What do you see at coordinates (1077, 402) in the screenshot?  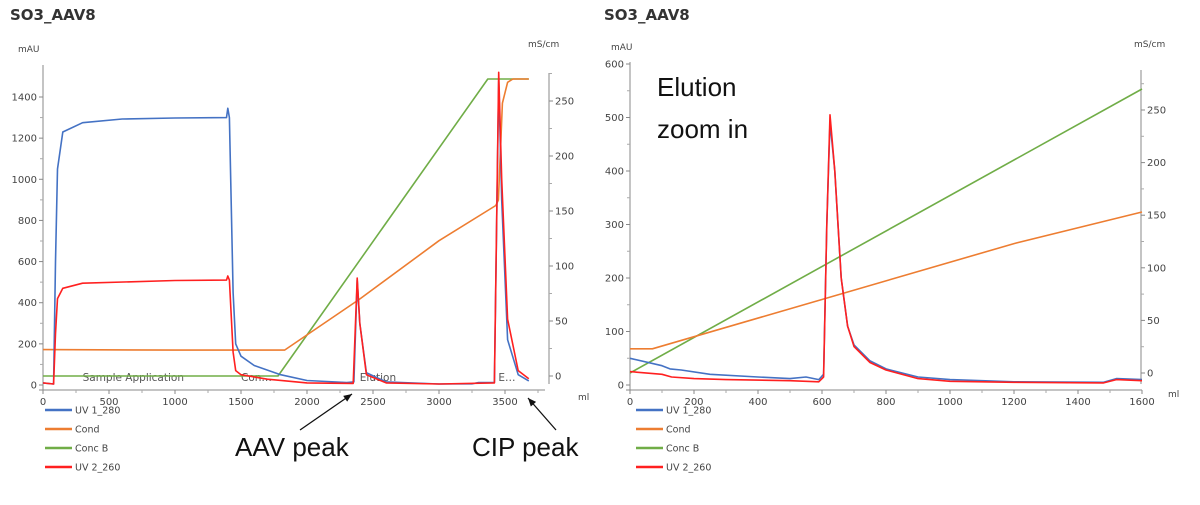 I see `x-tick-label: 1400` at bounding box center [1077, 402].